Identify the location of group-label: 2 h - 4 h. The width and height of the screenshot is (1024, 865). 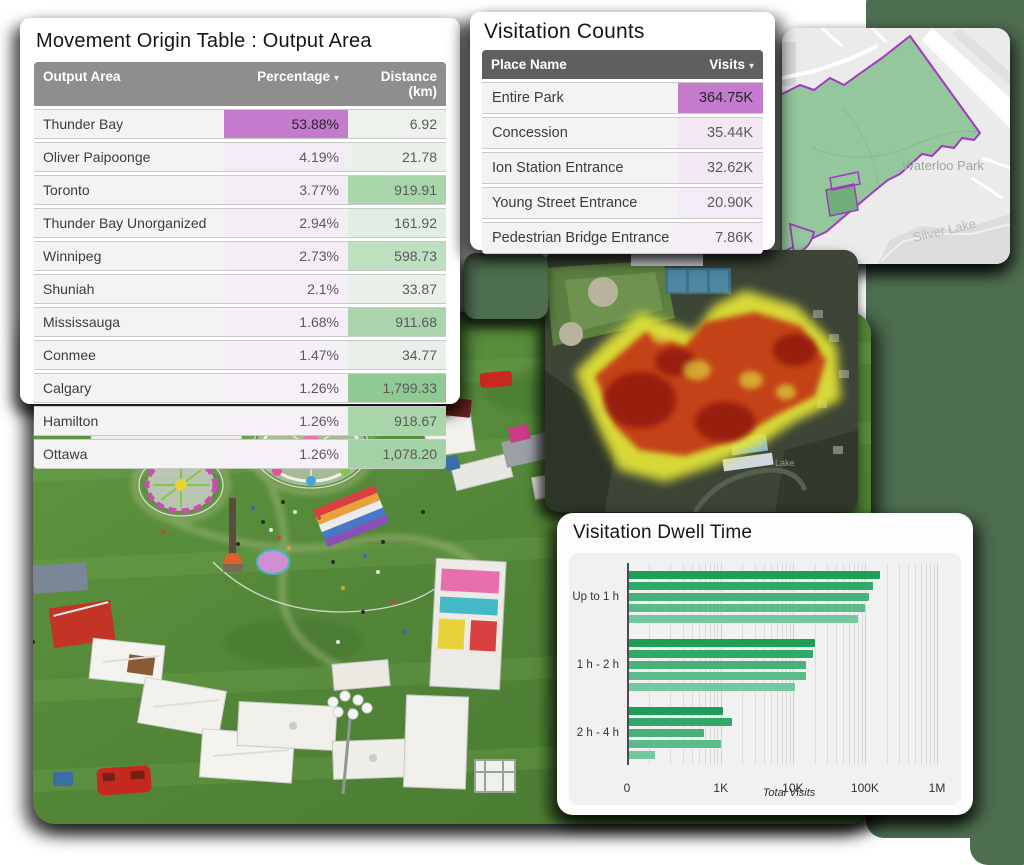
(597, 733).